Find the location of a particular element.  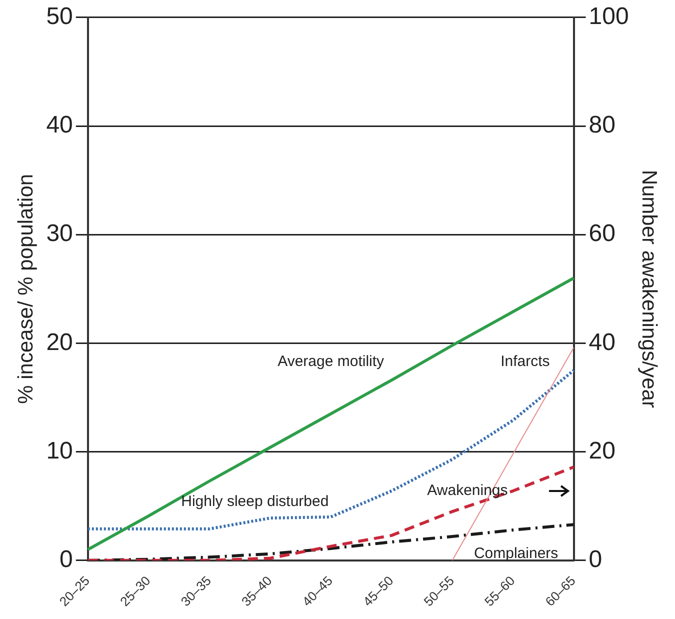

y2-tick-label: 40 is located at coordinates (602, 342).